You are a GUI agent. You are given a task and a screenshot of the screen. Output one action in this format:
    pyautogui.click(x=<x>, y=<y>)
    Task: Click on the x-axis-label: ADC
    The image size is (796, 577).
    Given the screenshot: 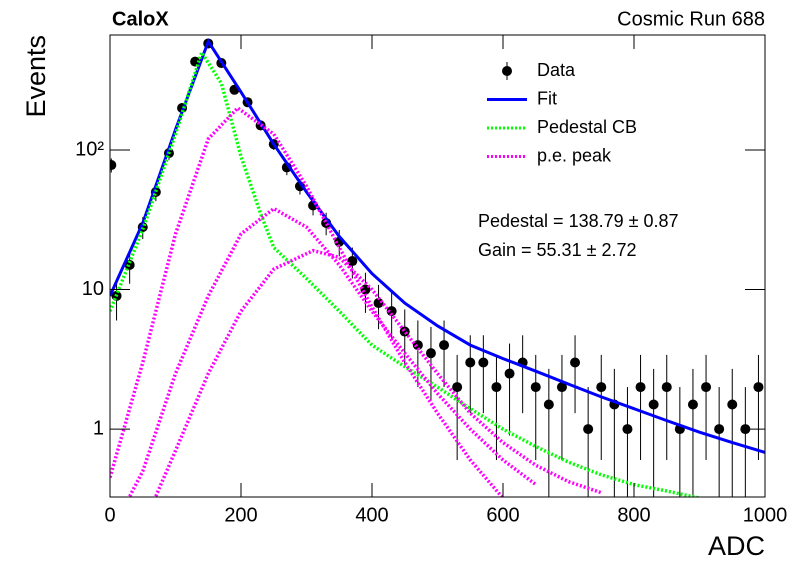 What is the action you would take?
    pyautogui.click(x=736, y=546)
    